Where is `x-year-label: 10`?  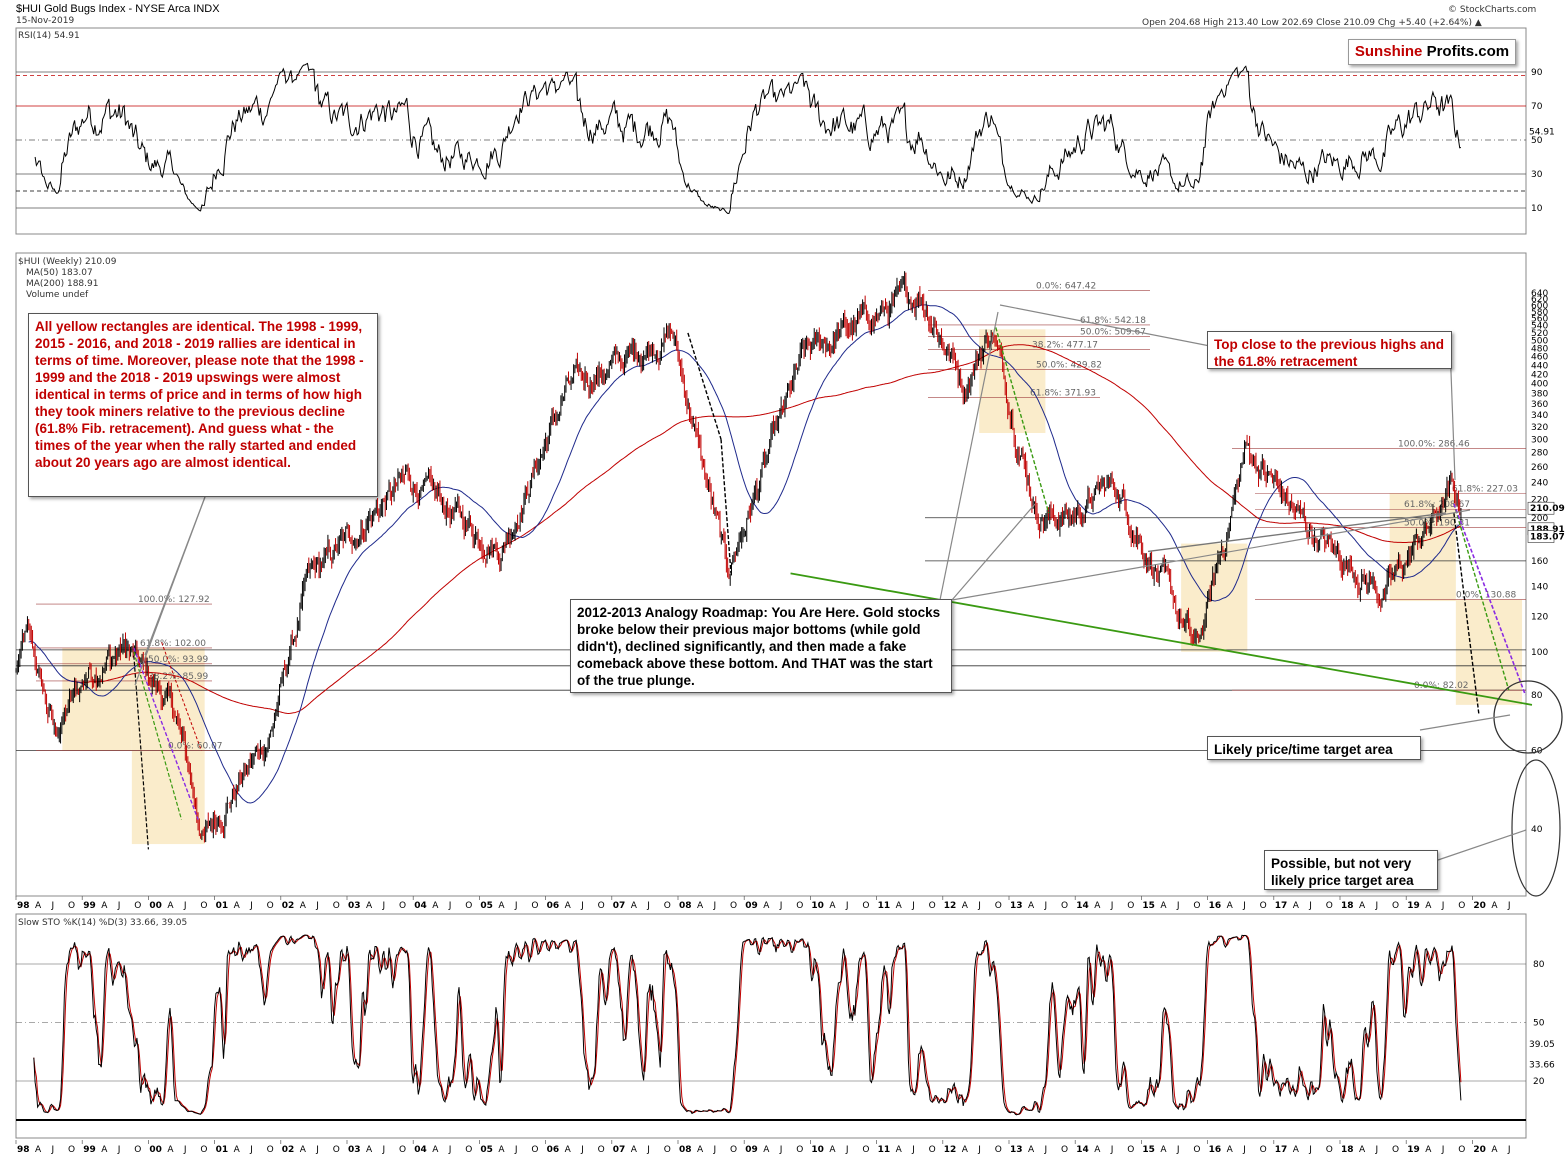 x-year-label: 10 is located at coordinates (817, 1150).